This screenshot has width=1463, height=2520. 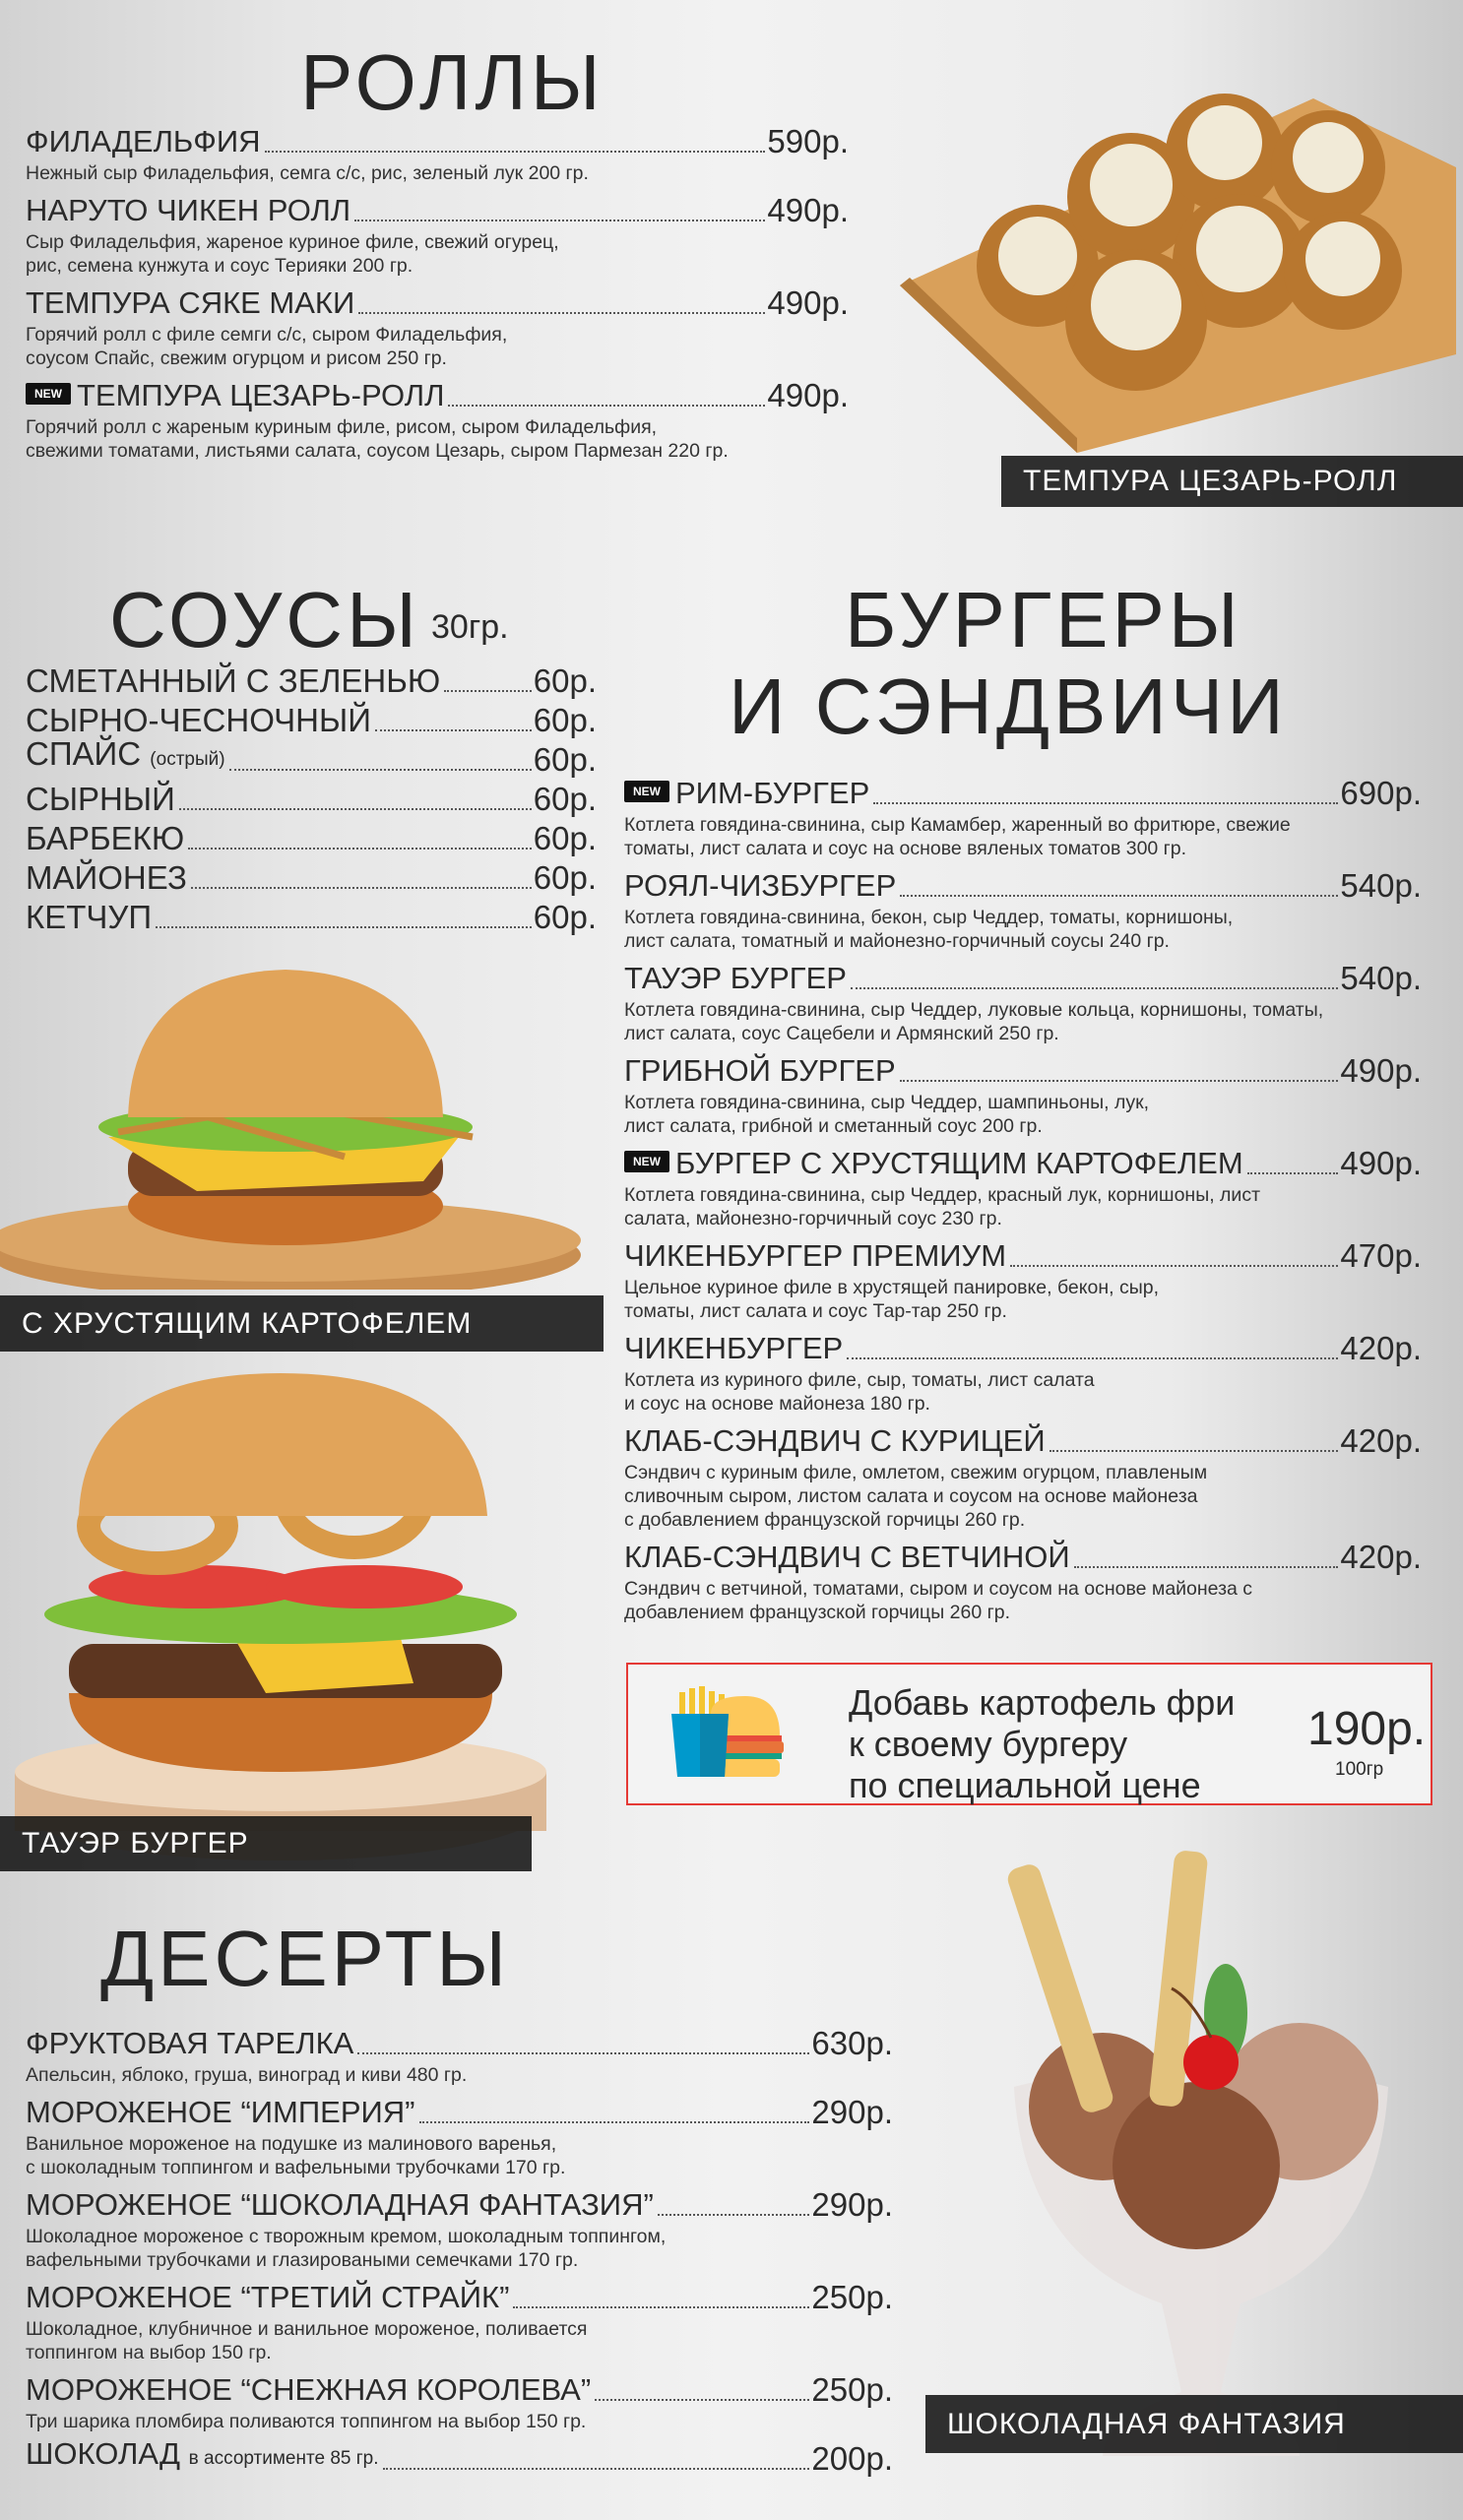 I want to click on item-price: 540р., so click(x=1381, y=978).